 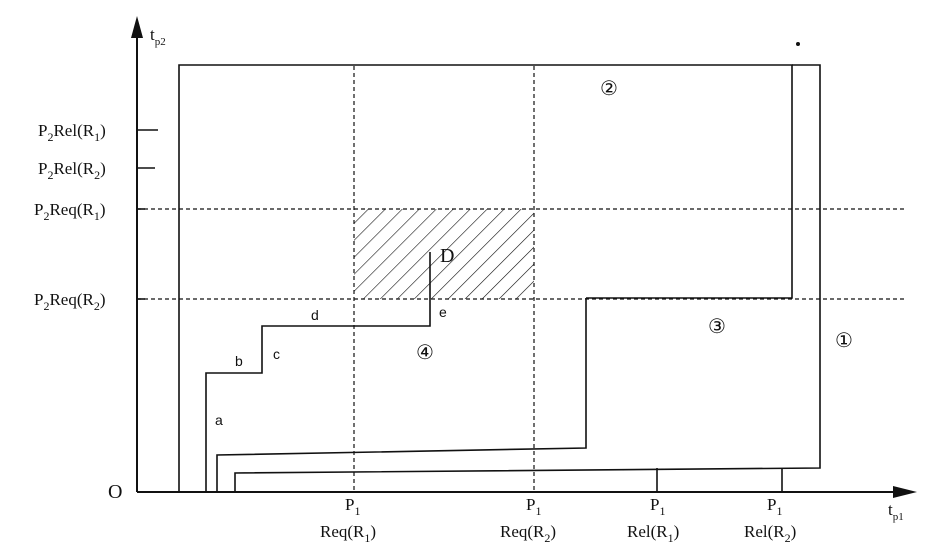 What do you see at coordinates (158, 36) in the screenshot?
I see `y-axis-name: tp2` at bounding box center [158, 36].